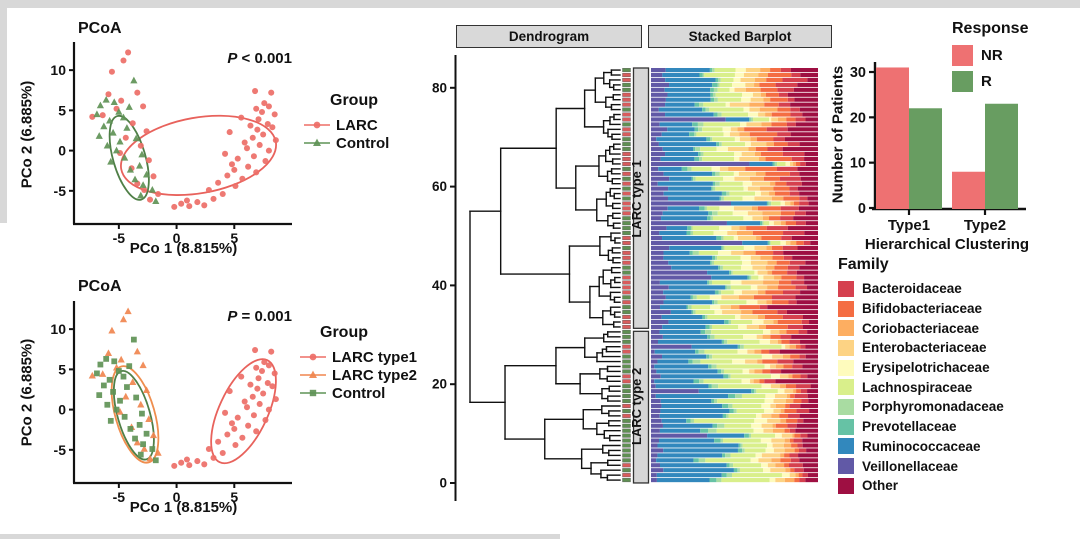 The height and width of the screenshot is (539, 1080). Describe the element at coordinates (863, 264) in the screenshot. I see `family-legend-title: Family` at that location.